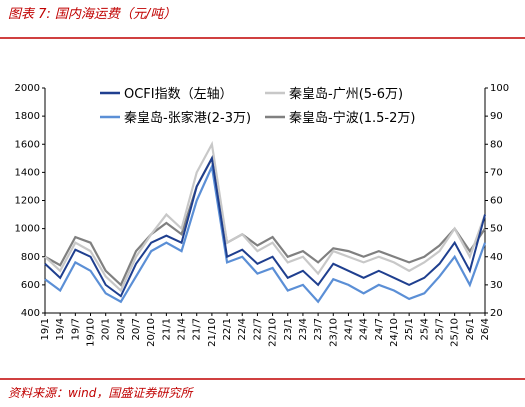 The width and height of the screenshot is (525, 407). I want to click on y2-tick-label: 80, so click(496, 144).